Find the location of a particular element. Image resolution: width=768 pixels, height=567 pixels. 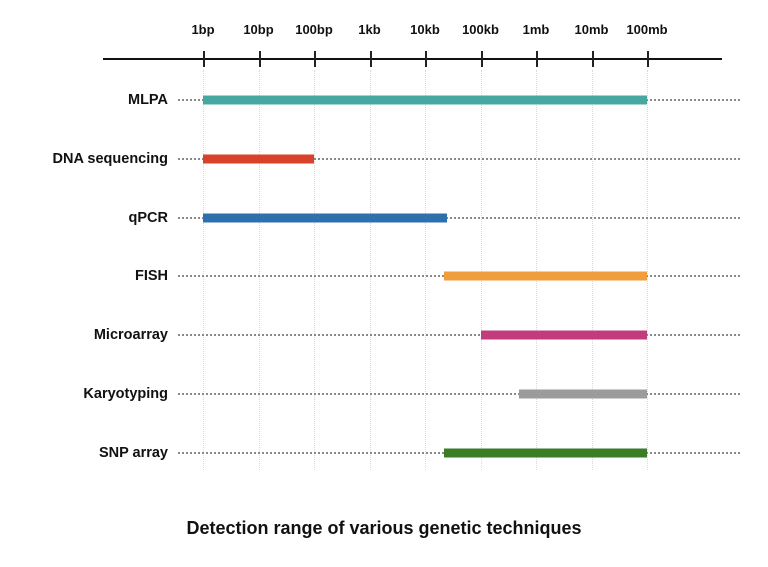

x-axis-tick-label: 100bp is located at coordinates (314, 29).